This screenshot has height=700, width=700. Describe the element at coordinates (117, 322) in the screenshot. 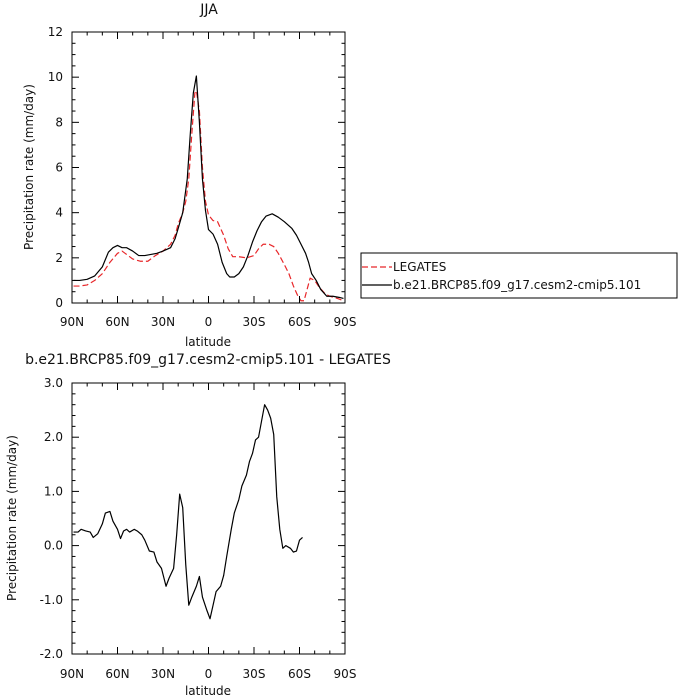

I see `top-x-tick-label: 60N` at that location.